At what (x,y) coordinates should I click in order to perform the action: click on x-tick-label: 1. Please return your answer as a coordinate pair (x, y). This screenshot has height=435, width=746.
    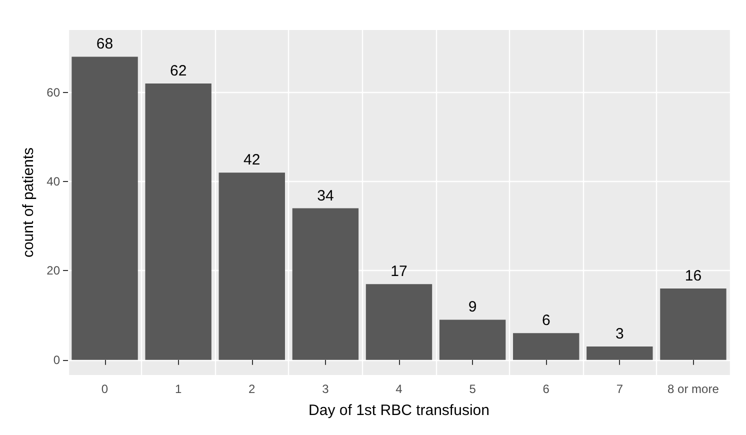
    Looking at the image, I should click on (178, 389).